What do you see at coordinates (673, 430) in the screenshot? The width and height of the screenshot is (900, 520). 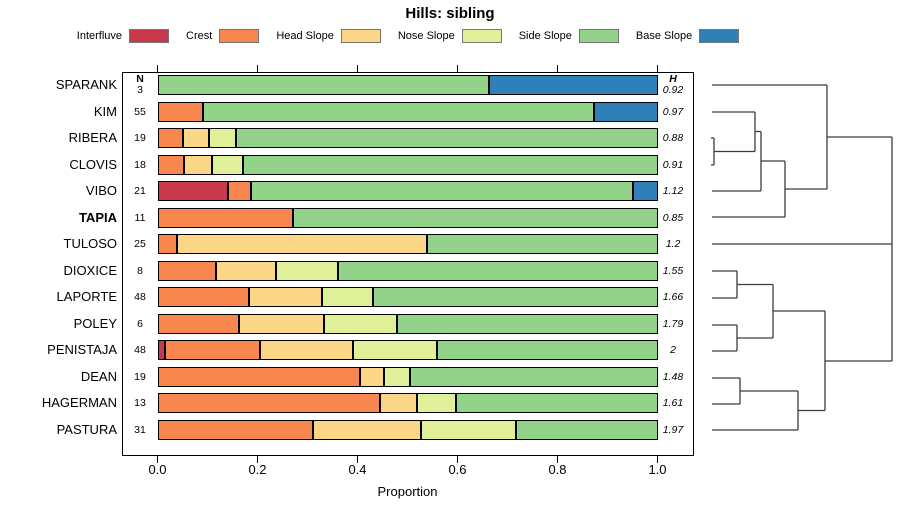 I see `h-value: 1.97` at bounding box center [673, 430].